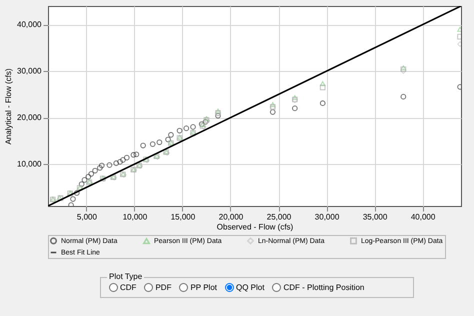  I want to click on x-axis-title: Observed - Flow (cfs), so click(255, 227).